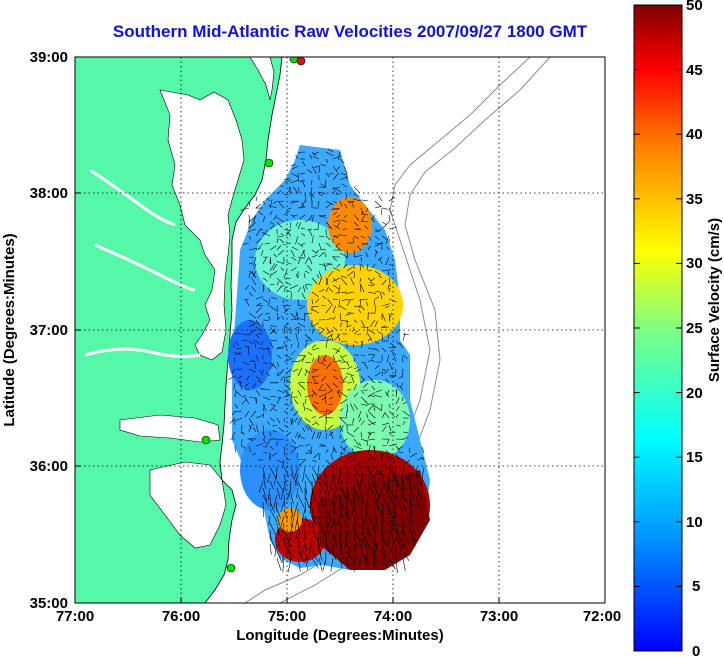 This screenshot has height=659, width=724. Describe the element at coordinates (602, 616) in the screenshot. I see `x-tick-label: 72:00` at that location.